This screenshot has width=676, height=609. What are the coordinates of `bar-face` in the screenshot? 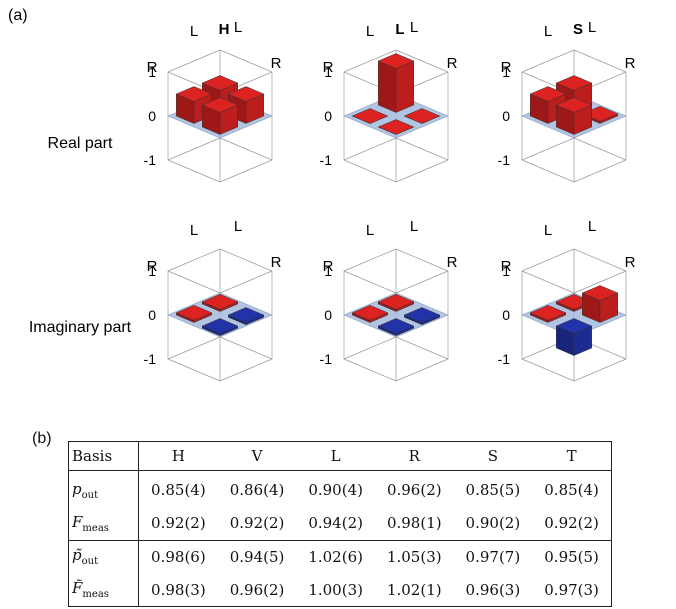 It's located at (387, 86).